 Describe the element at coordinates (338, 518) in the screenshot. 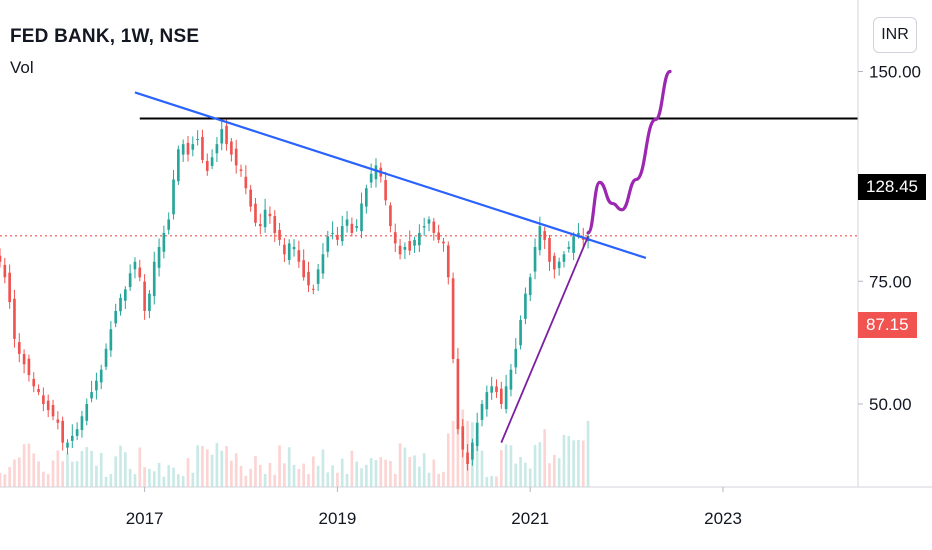

I see `x-tick-label: 2019` at that location.